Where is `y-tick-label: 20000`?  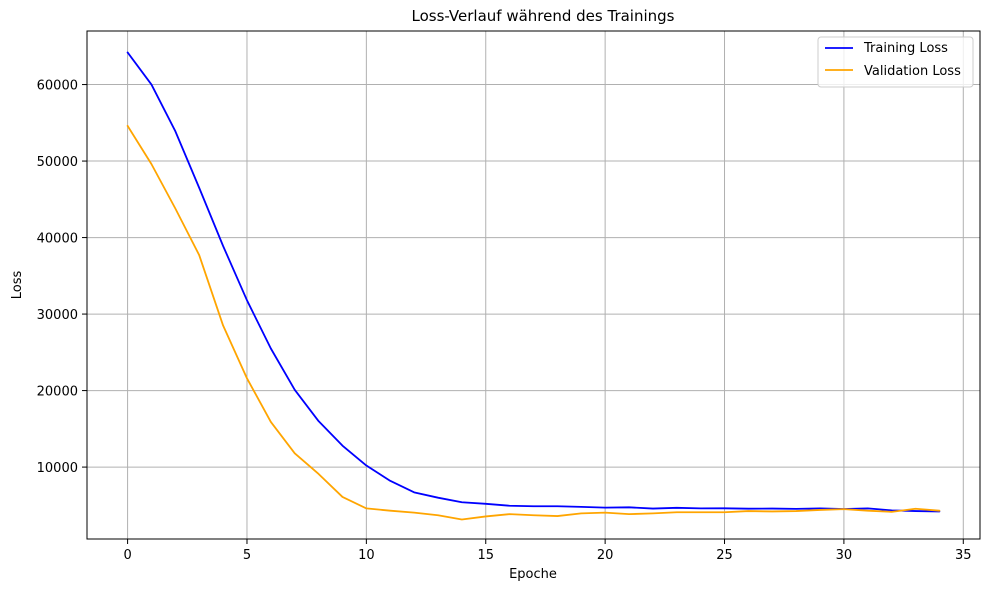
y-tick-label: 20000 is located at coordinates (57, 392).